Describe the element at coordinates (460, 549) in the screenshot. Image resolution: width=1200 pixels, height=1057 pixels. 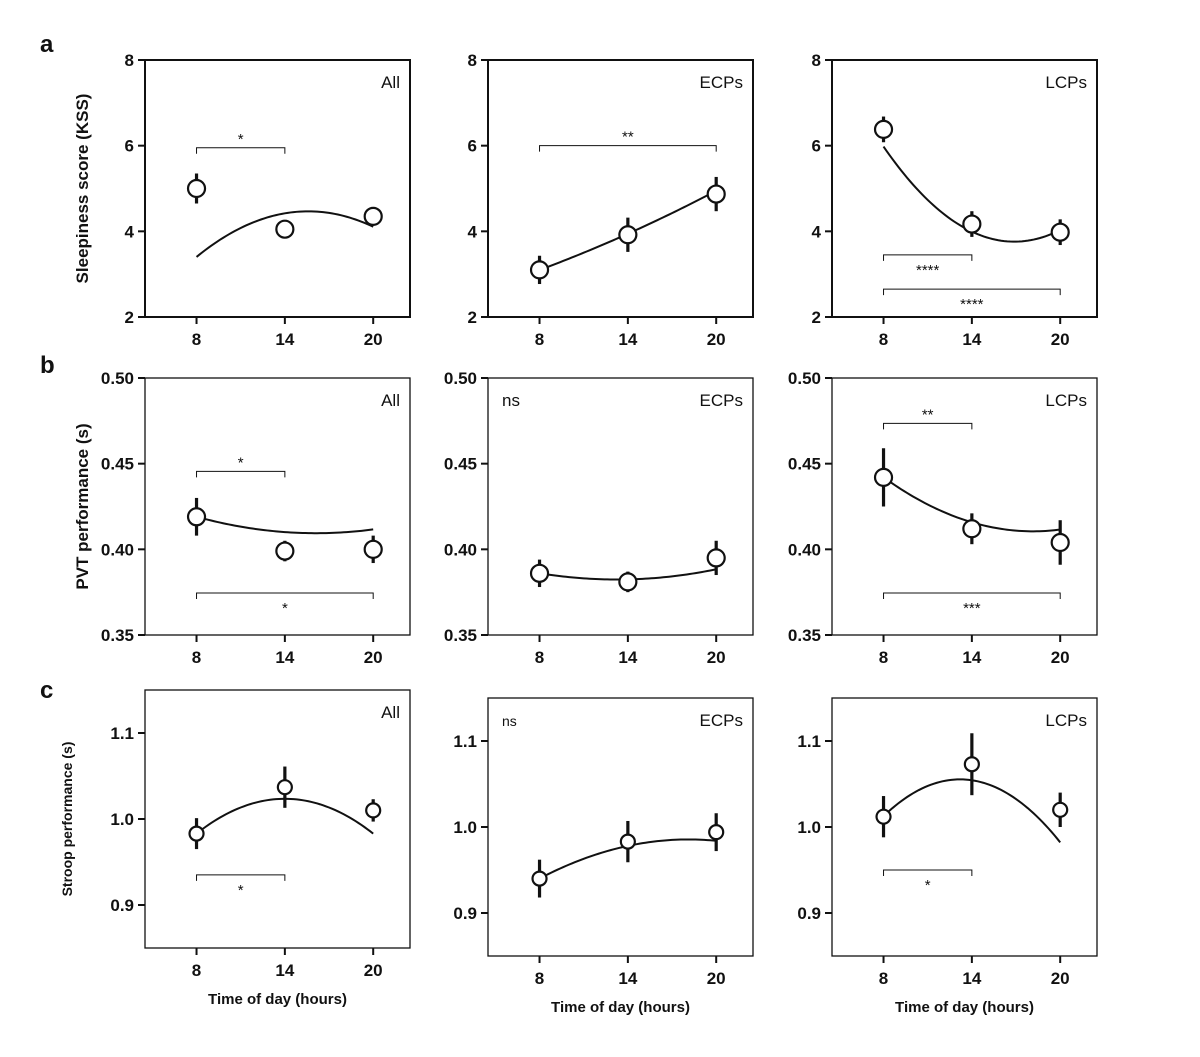
I see `y-tick-label: 0.40` at that location.